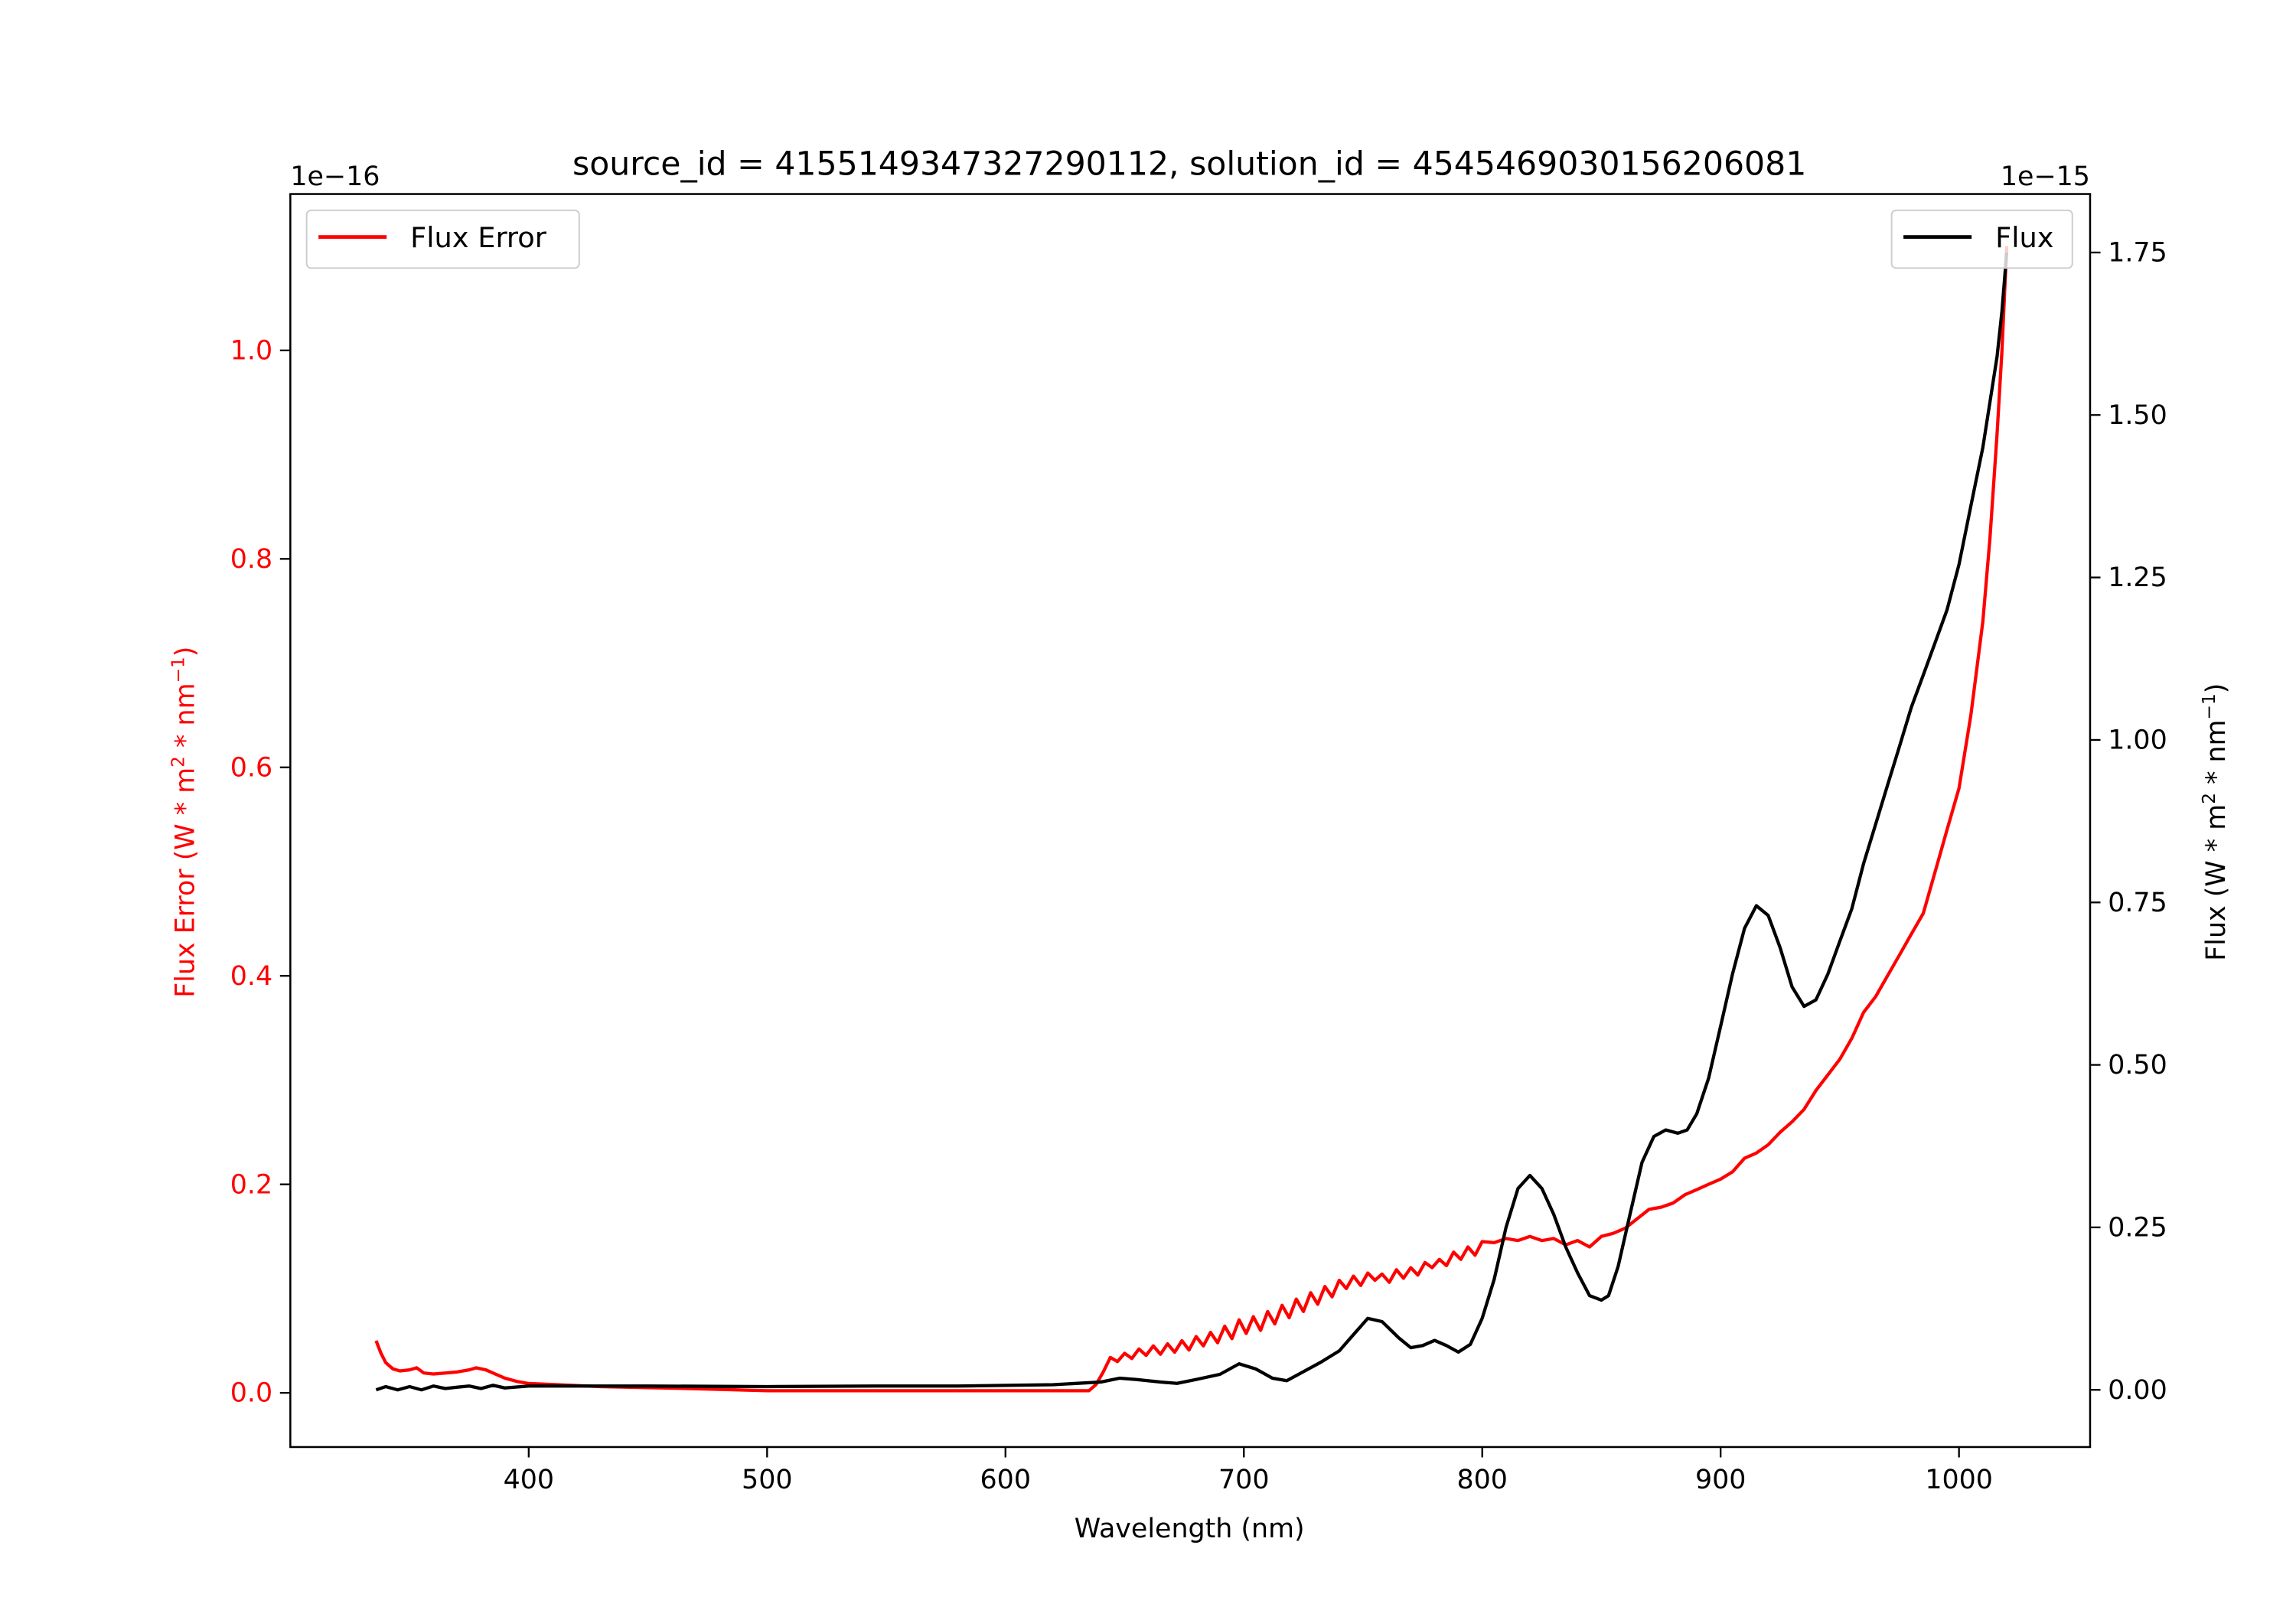 The height and width of the screenshot is (1607, 2296). What do you see at coordinates (1243, 1480) in the screenshot?
I see `x-tick-label: 700` at bounding box center [1243, 1480].